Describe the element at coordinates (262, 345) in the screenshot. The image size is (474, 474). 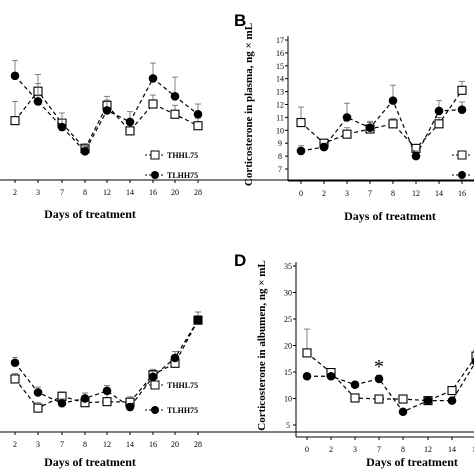
I see `y-axis-label: Corticosterone in albumen, ng × mL` at that location.